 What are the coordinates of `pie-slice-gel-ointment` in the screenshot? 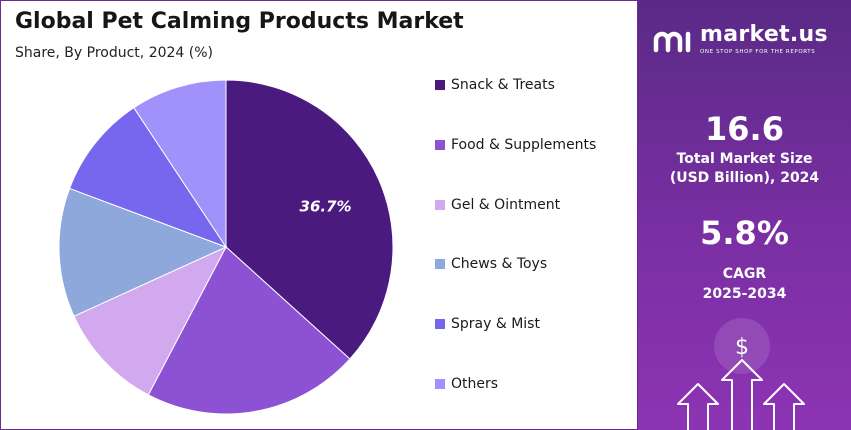 It's located at (150, 320).